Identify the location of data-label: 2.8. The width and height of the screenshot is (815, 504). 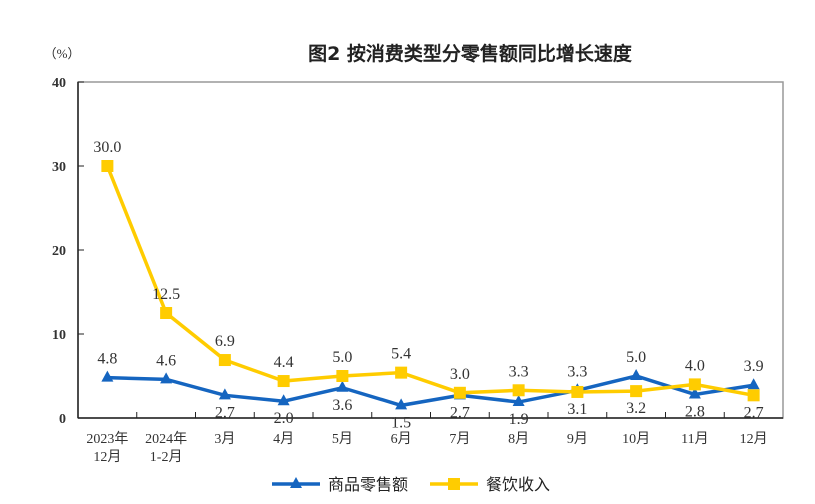
(695, 411).